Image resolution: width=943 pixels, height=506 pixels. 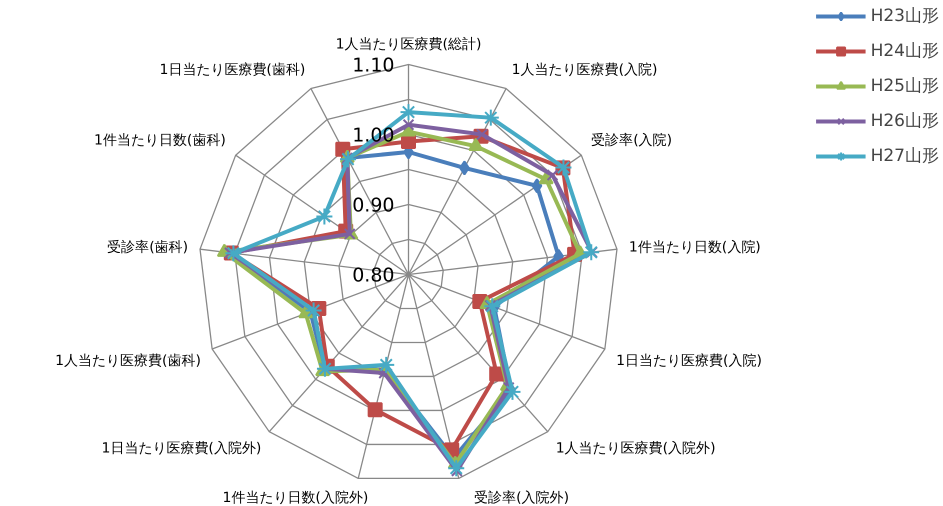 I want to click on legend-label: H23山形, so click(x=904, y=16).